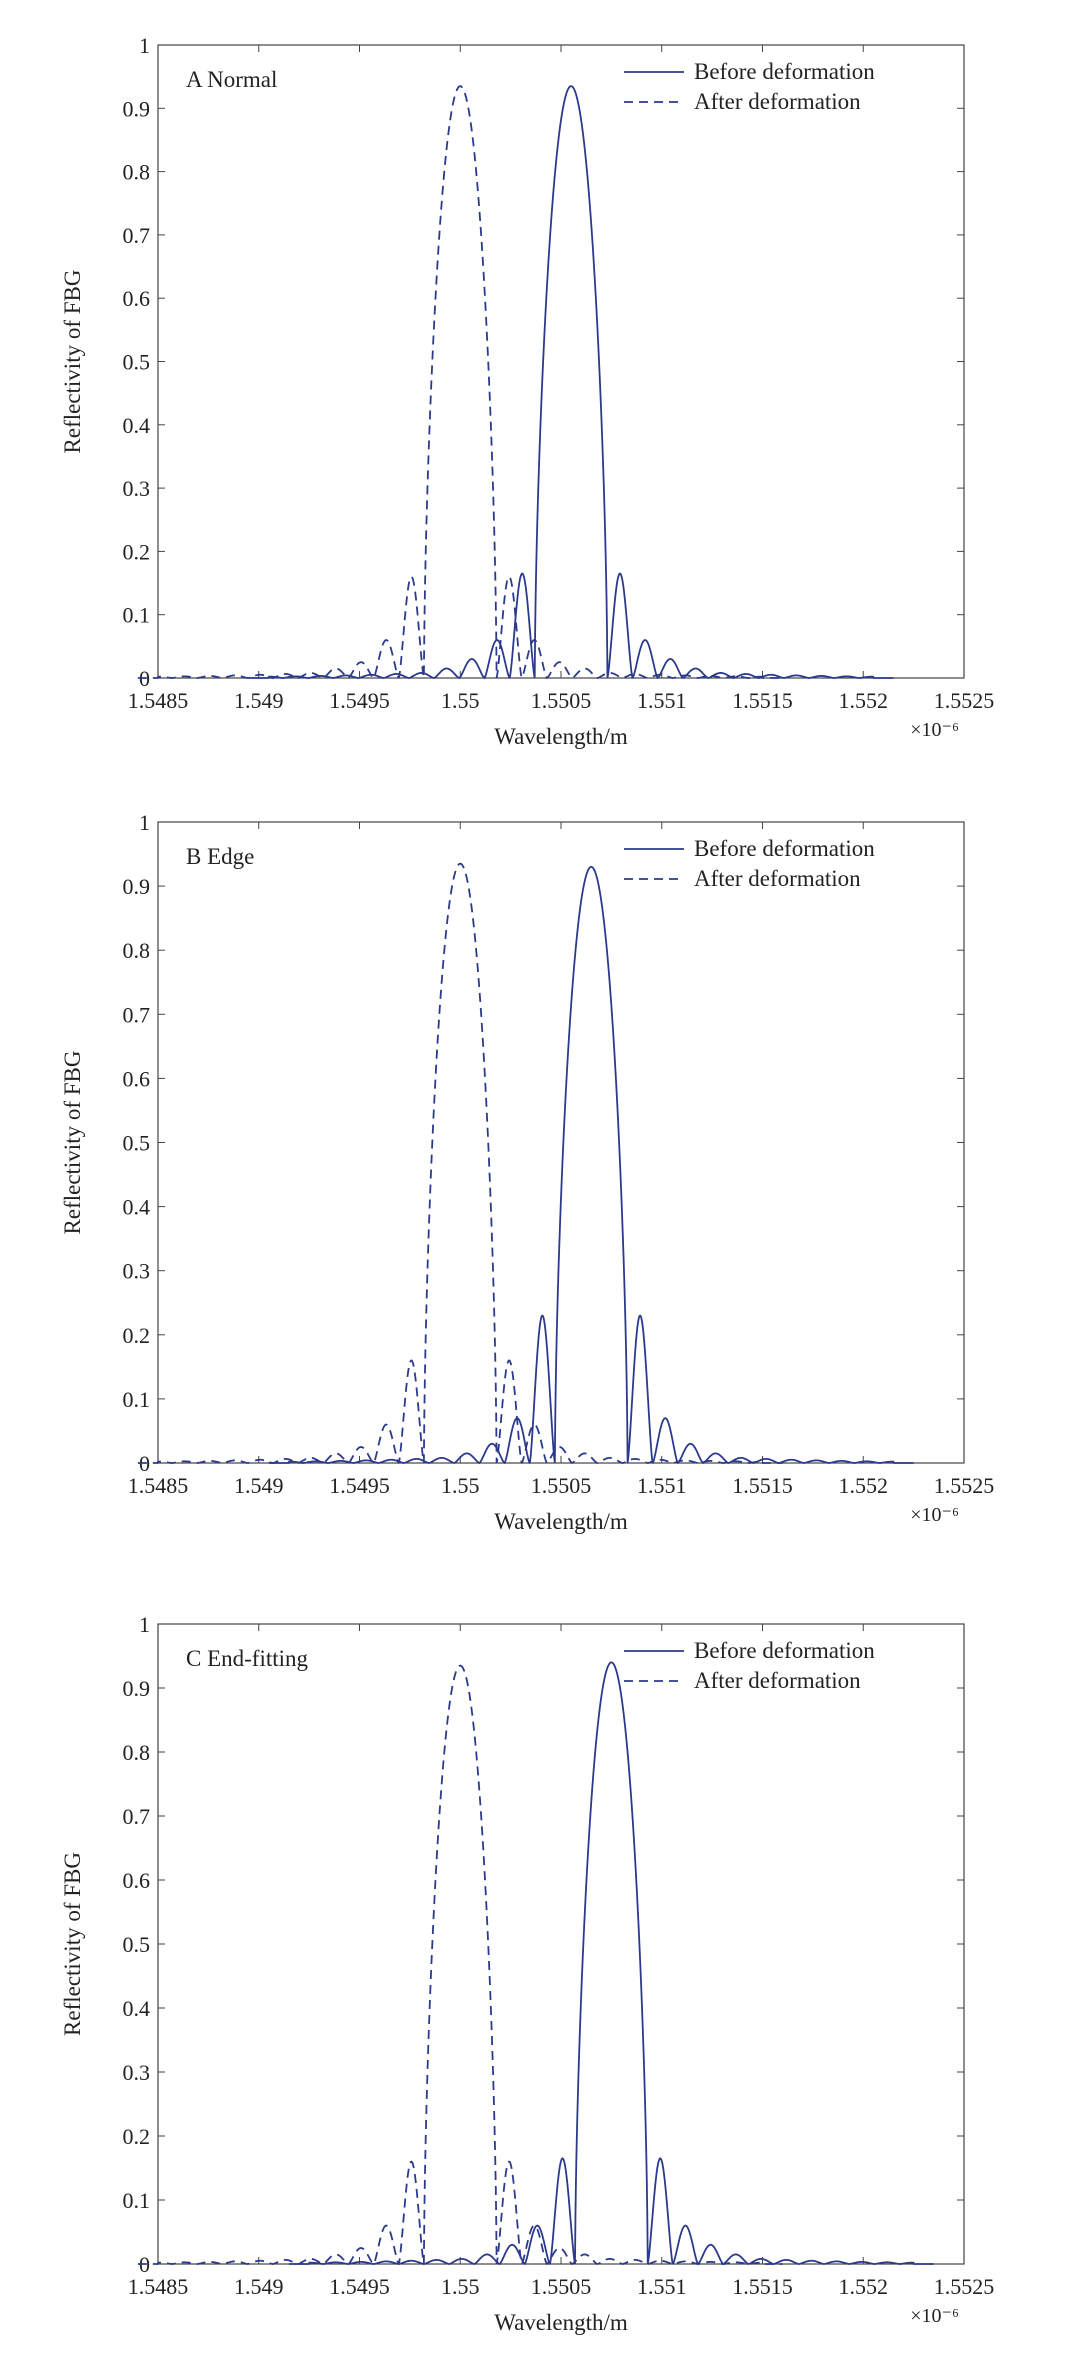  Describe the element at coordinates (247, 1658) in the screenshot. I see `panel-label: C End-fitting` at that location.